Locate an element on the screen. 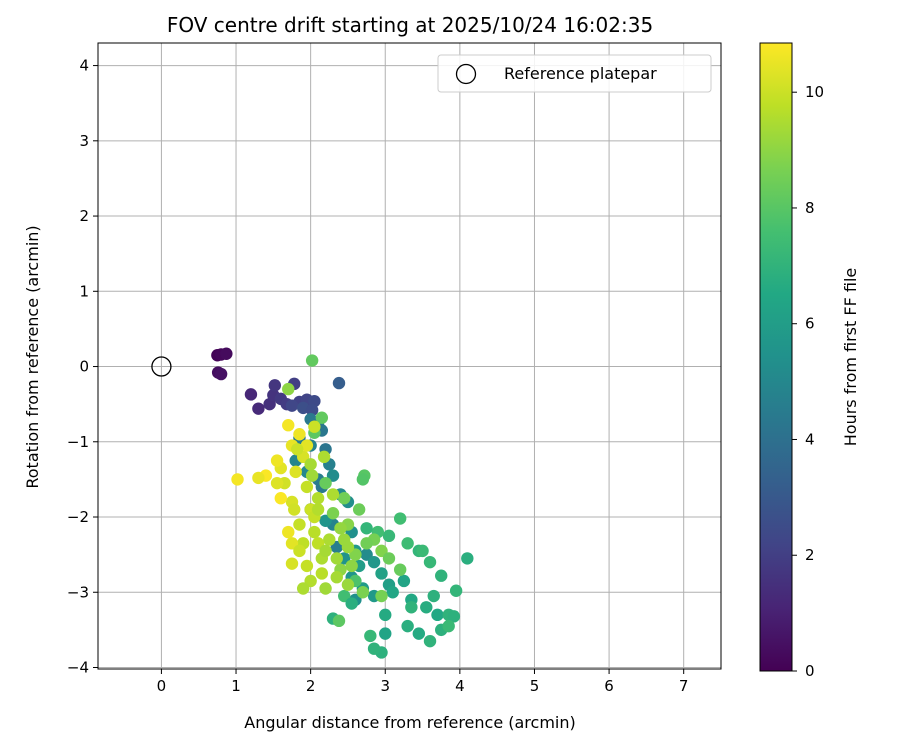 The image size is (900, 750). x-tick-label: 3 is located at coordinates (385, 686).